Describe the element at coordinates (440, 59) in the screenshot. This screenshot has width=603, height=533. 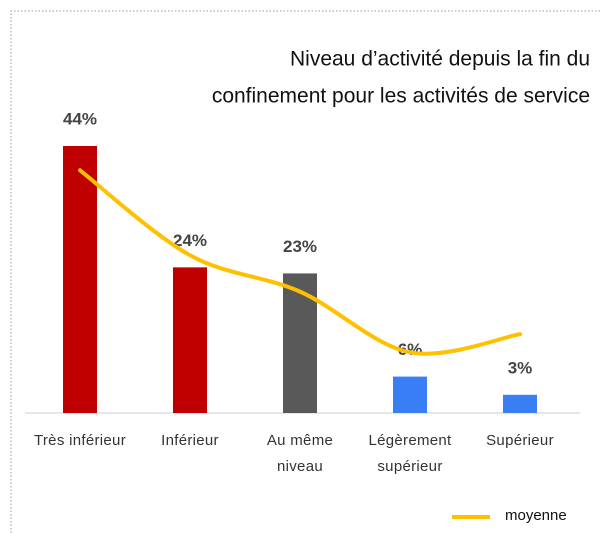
I see `chart-title: Niveau d’activité depuis la fin du` at that location.